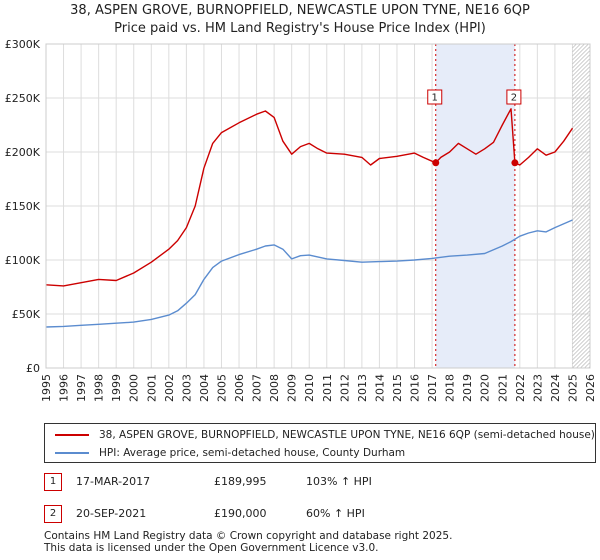 This screenshot has width=600, height=560. I want to click on legend-swatch-hpi, so click(72, 453).